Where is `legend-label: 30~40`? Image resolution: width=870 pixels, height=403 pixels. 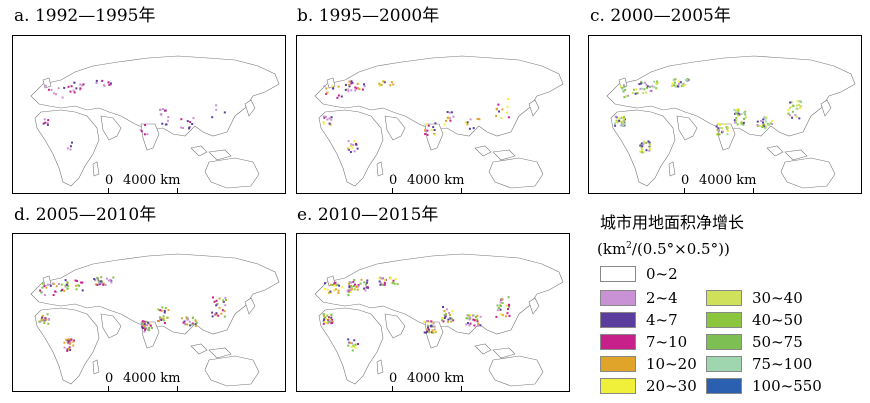 legend-label: 30~40 is located at coordinates (777, 298).